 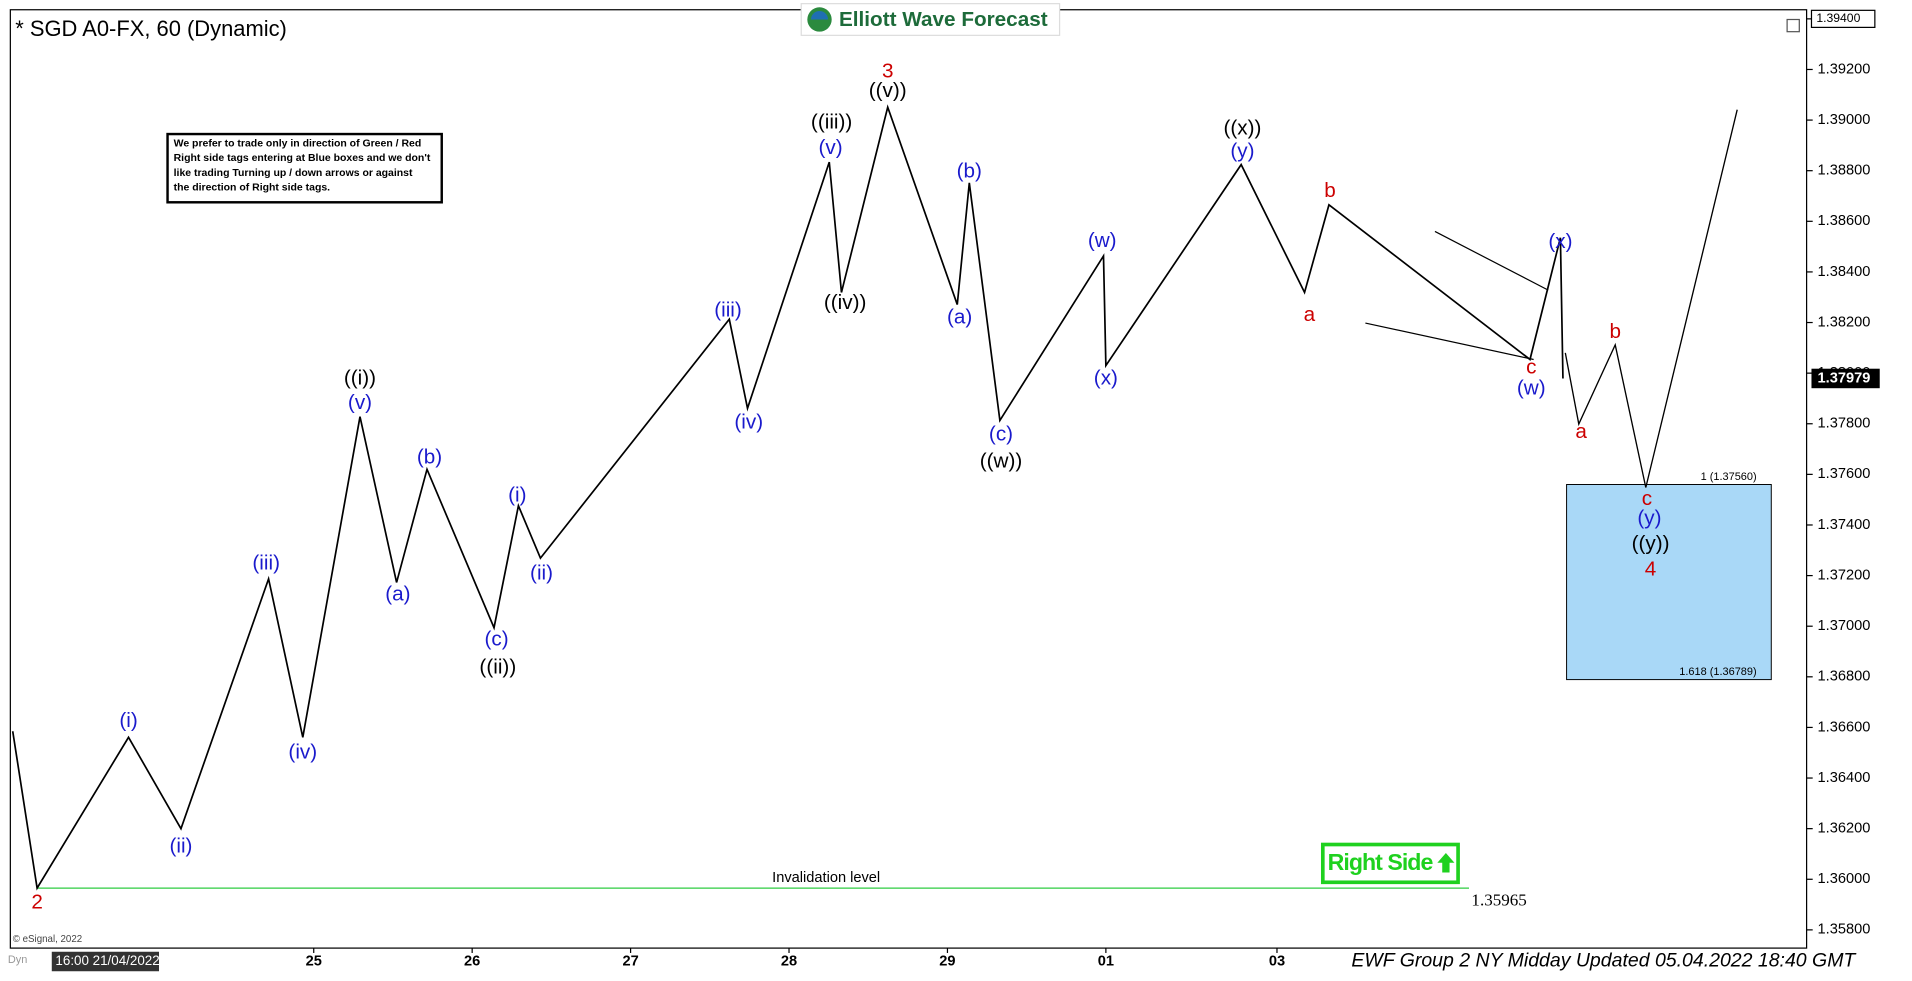 What do you see at coordinates (789, 961) in the screenshot?
I see `x-tick-label: 28` at bounding box center [789, 961].